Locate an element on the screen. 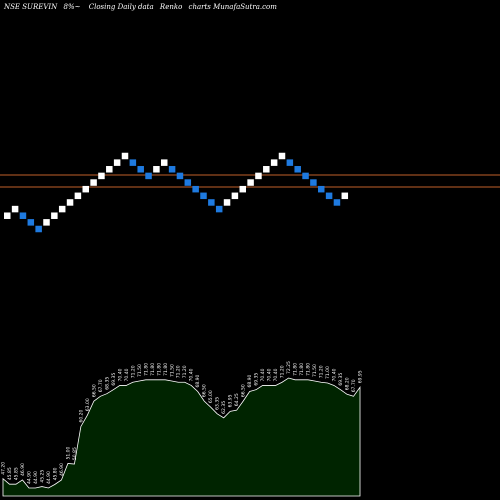  value-label: 51.00 is located at coordinates (68, 452).